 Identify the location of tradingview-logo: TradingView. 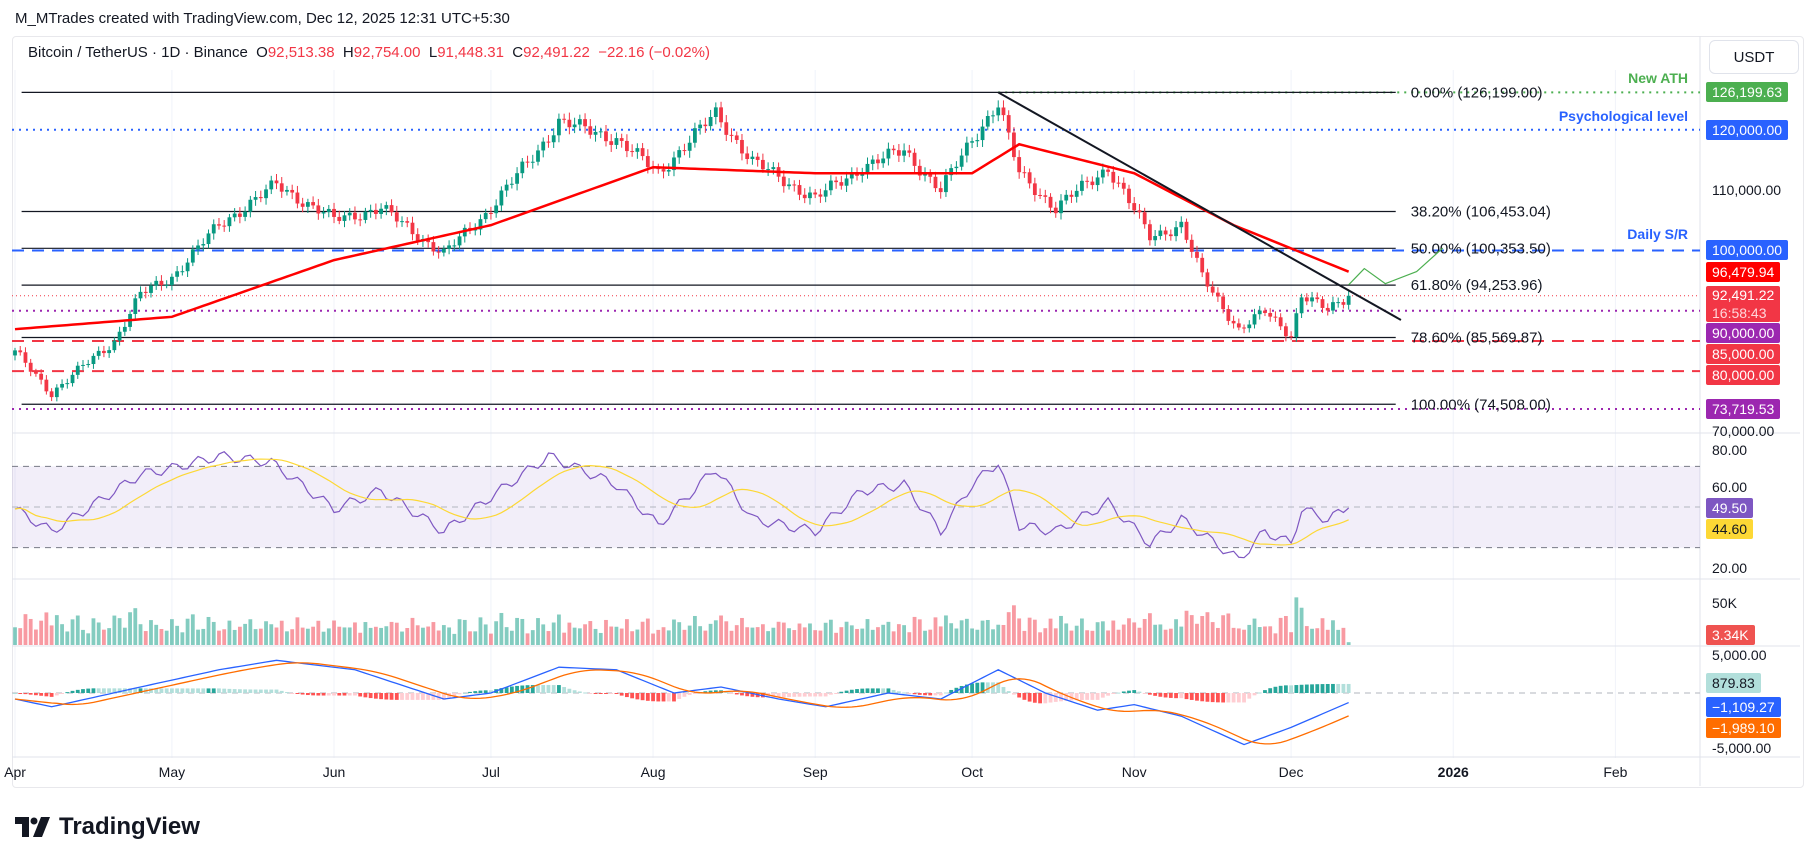
(107, 827).